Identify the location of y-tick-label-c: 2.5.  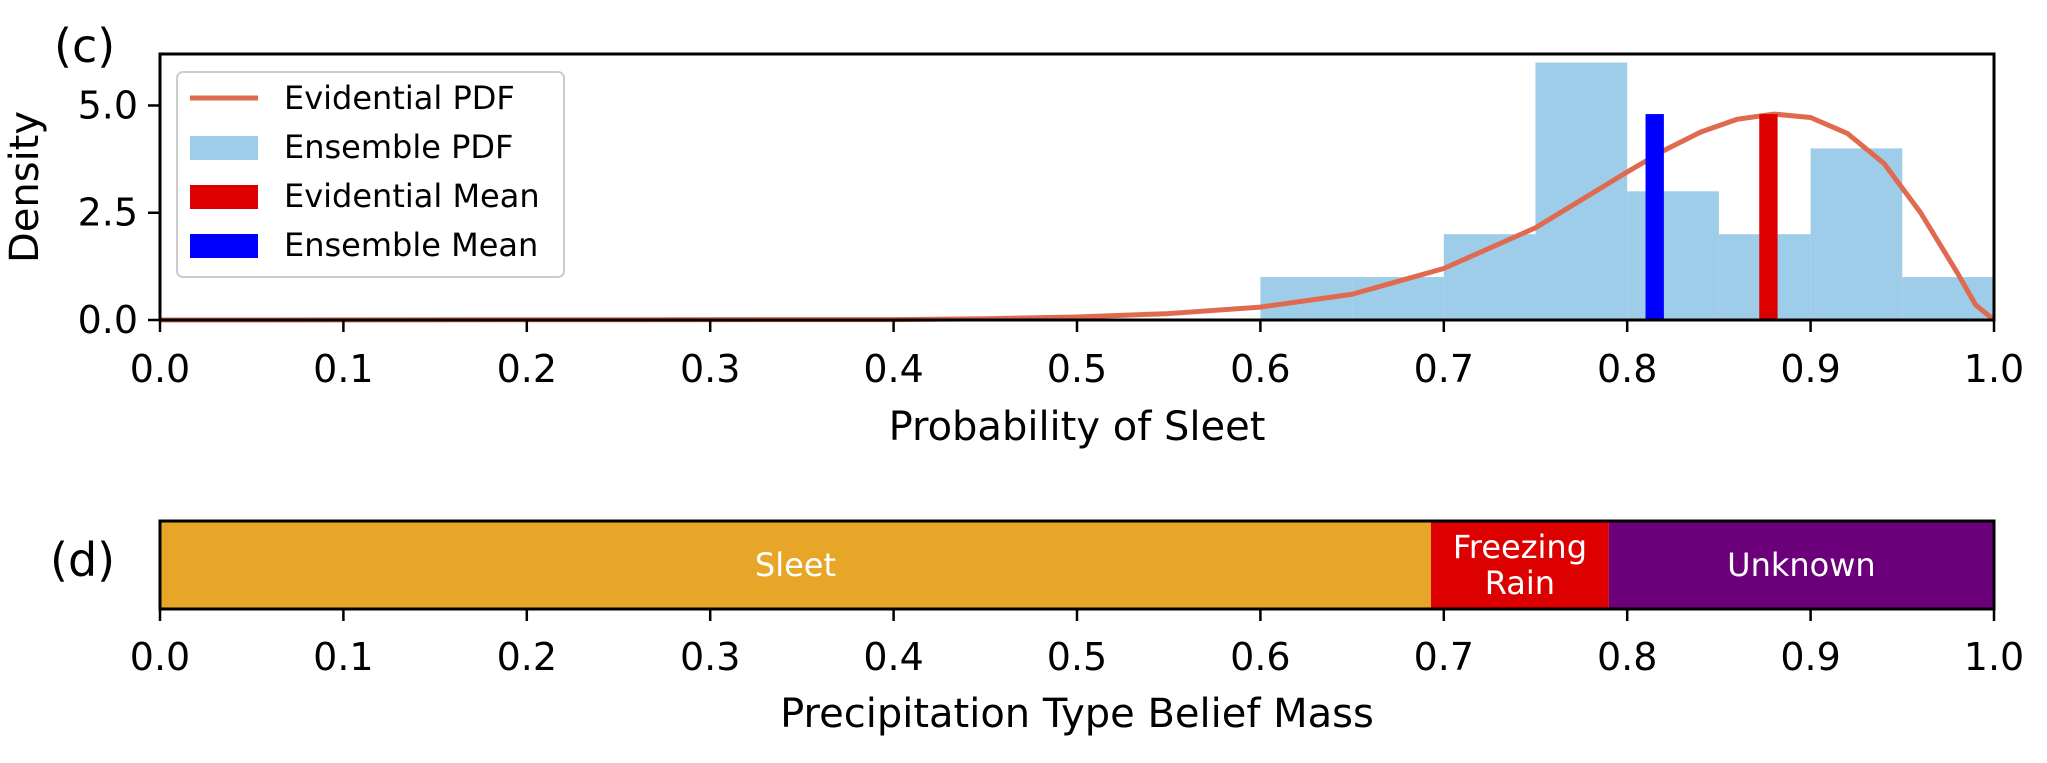
(108, 213).